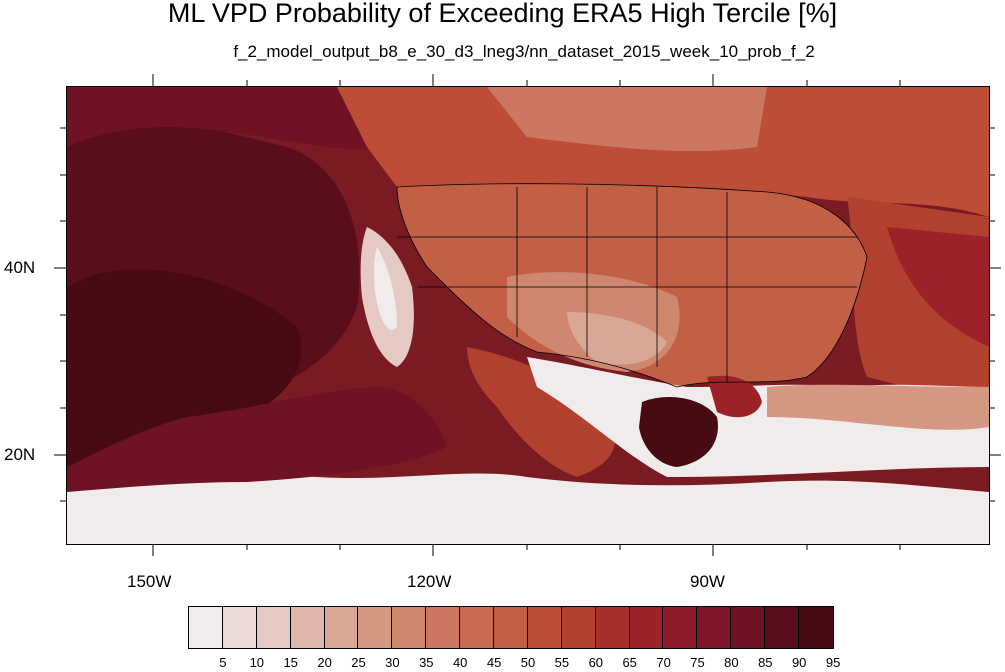 This screenshot has width=1005, height=672. What do you see at coordinates (149, 581) in the screenshot?
I see `lon-label-150w: 150W` at bounding box center [149, 581].